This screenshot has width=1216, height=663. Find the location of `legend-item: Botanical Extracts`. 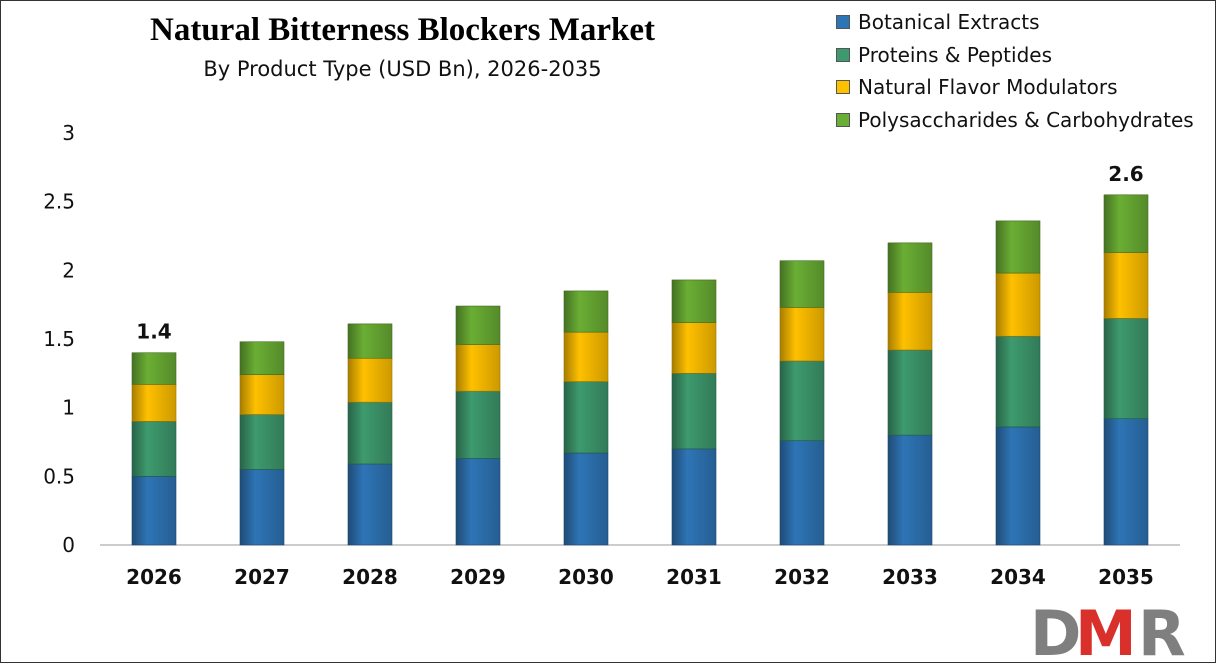

legend-item: Botanical Extracts is located at coordinates (1015, 22).